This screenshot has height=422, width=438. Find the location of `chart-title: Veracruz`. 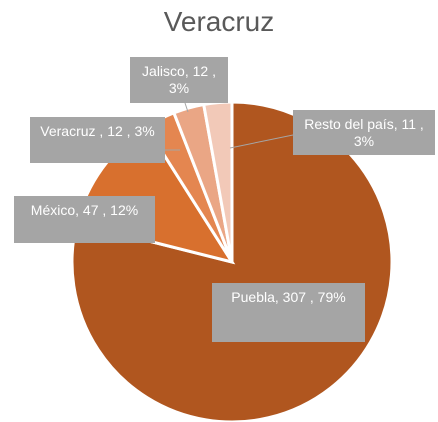

chart-title: Veracruz is located at coordinates (219, 21).